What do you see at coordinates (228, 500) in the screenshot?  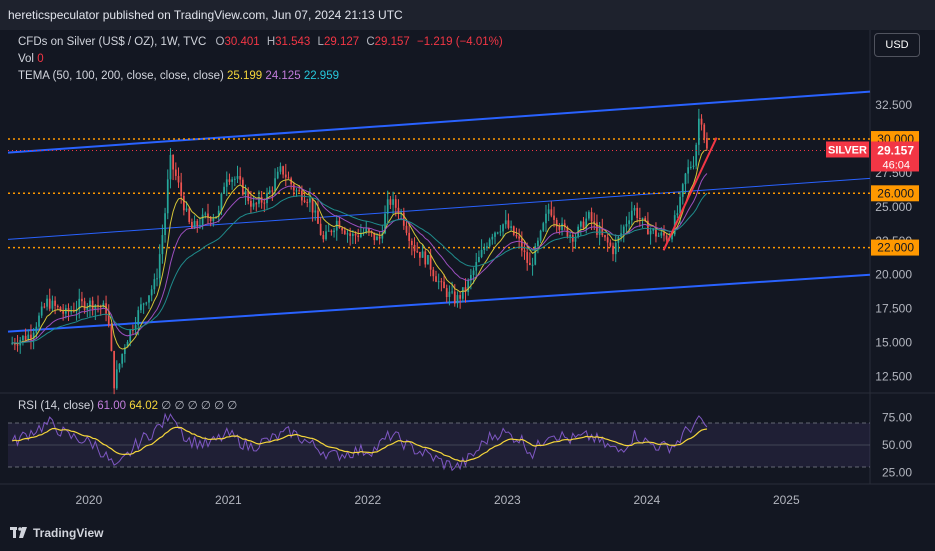 I see `time-tick-label: 2021` at bounding box center [228, 500].